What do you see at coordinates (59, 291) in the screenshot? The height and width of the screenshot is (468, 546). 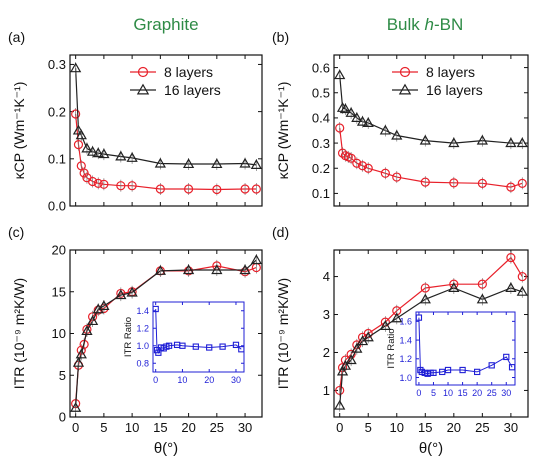 I see `y-tick-label: 15` at bounding box center [59, 291].